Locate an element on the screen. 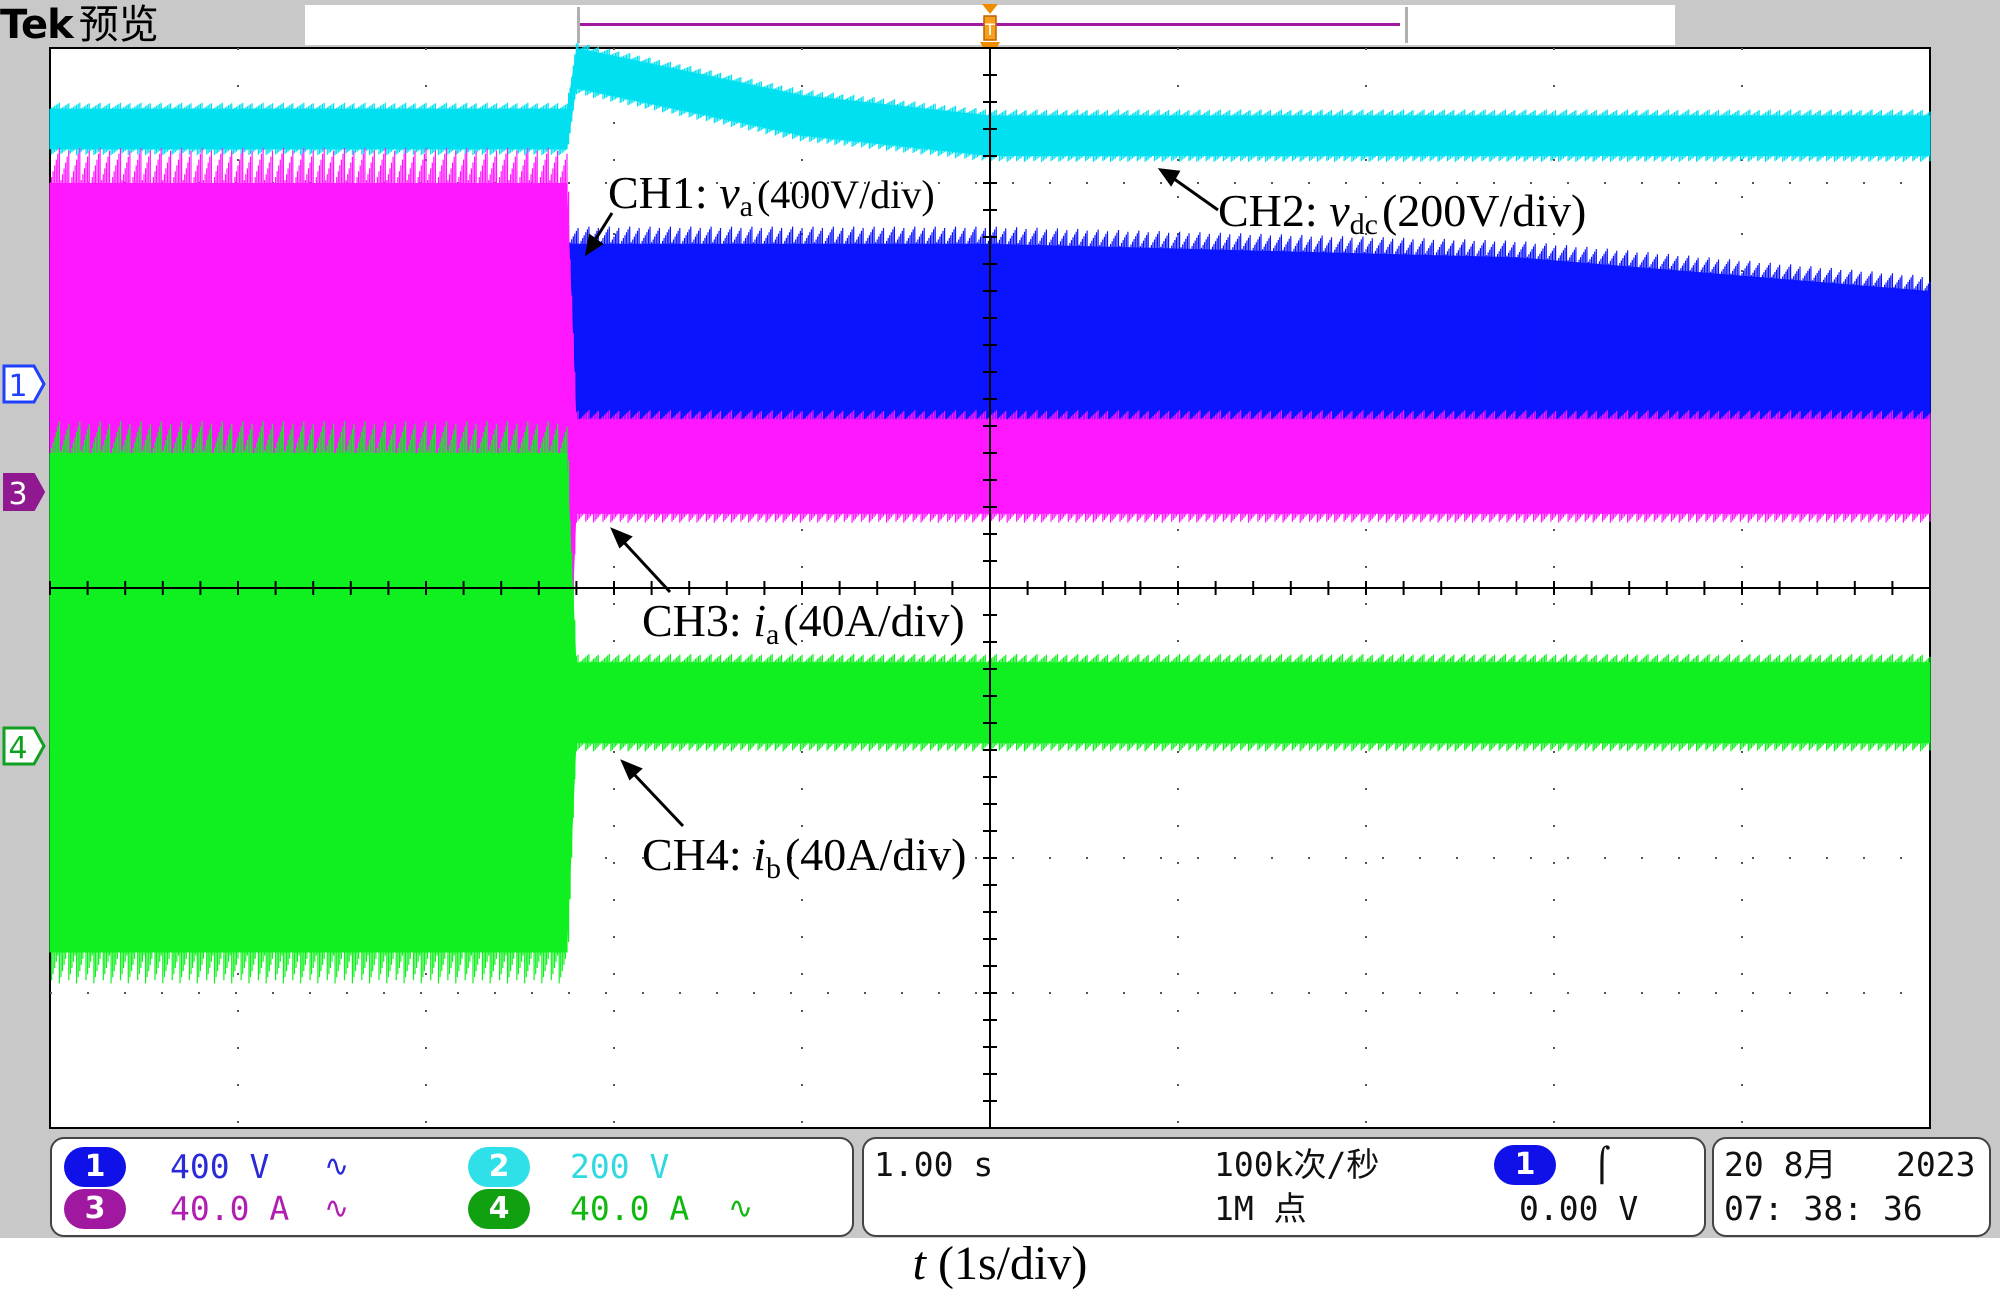 Image resolution: width=2000 pixels, height=1295 pixels. ch4-scale: 40.0 A is located at coordinates (630, 1208).